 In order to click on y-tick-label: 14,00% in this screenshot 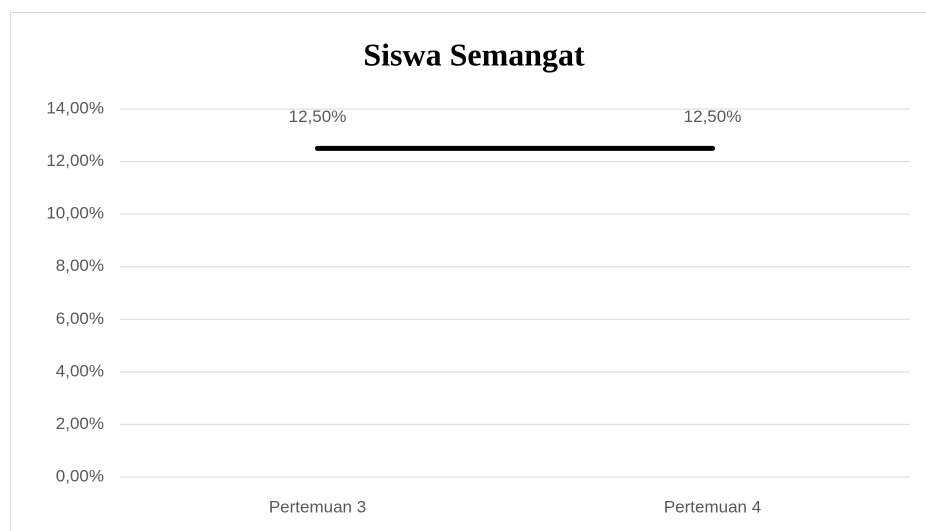, I will do `click(75, 107)`.